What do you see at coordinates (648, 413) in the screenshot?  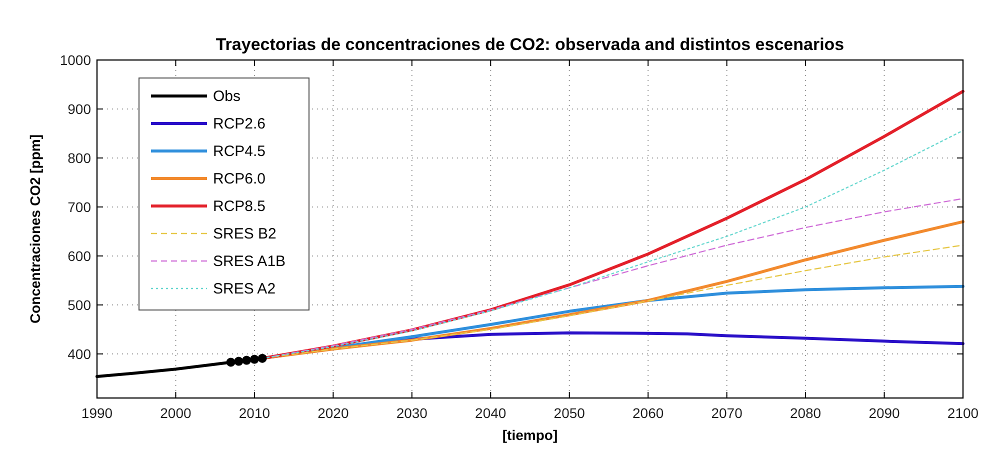 I see `x-tick-label: 2060` at bounding box center [648, 413].